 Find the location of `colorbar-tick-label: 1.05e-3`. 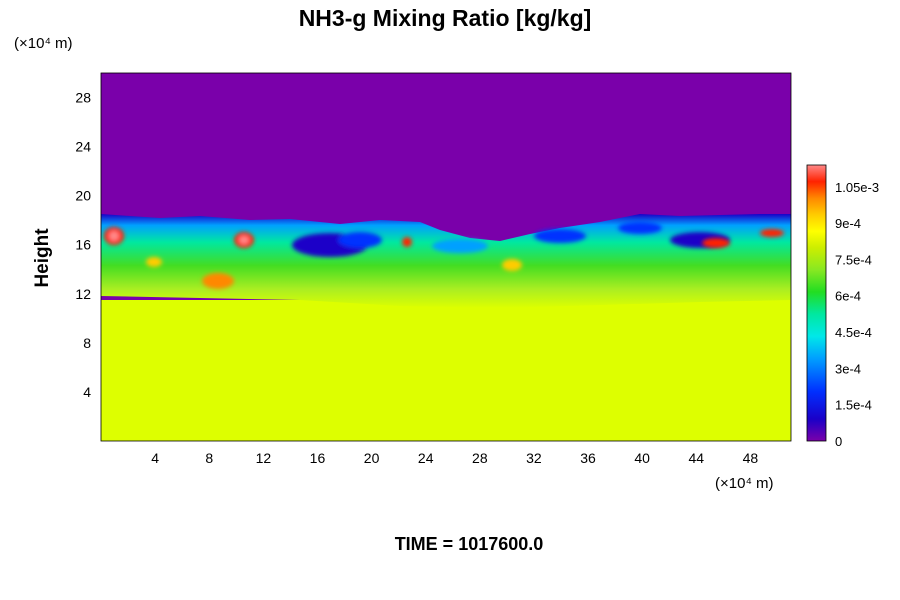

colorbar-tick-label: 1.05e-3 is located at coordinates (857, 187).